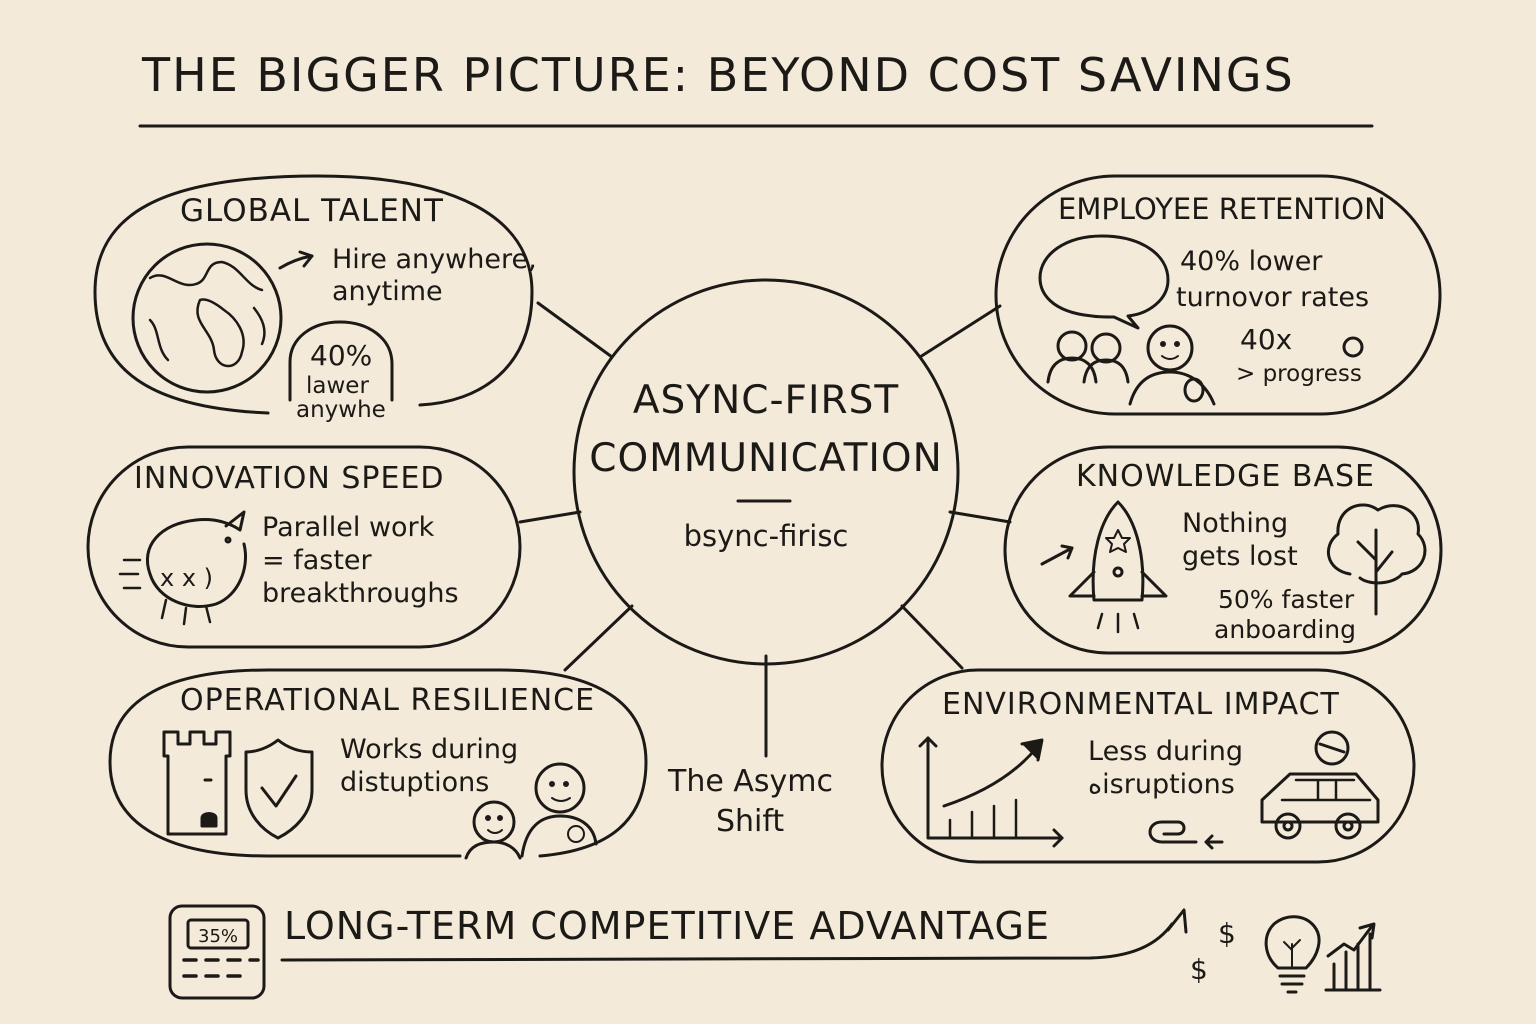 This screenshot has height=1024, width=1536. I want to click on page-title: THE BIGGER PICTURE: BEYOND COST SAVINGS, so click(718, 75).